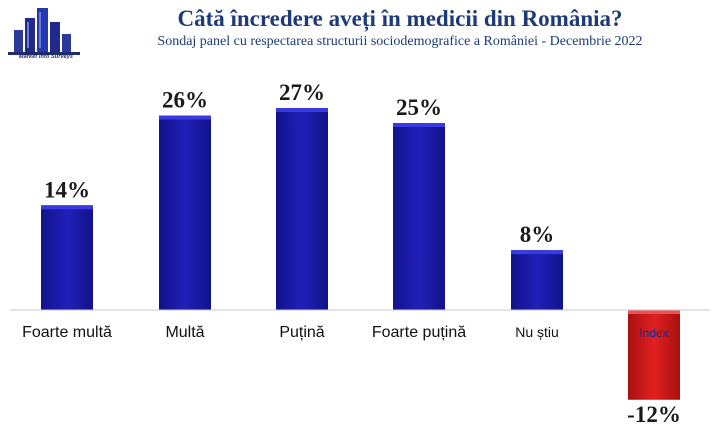 The width and height of the screenshot is (720, 437). Describe the element at coordinates (419, 332) in the screenshot. I see `category-label-3: Foarte puțină` at that location.